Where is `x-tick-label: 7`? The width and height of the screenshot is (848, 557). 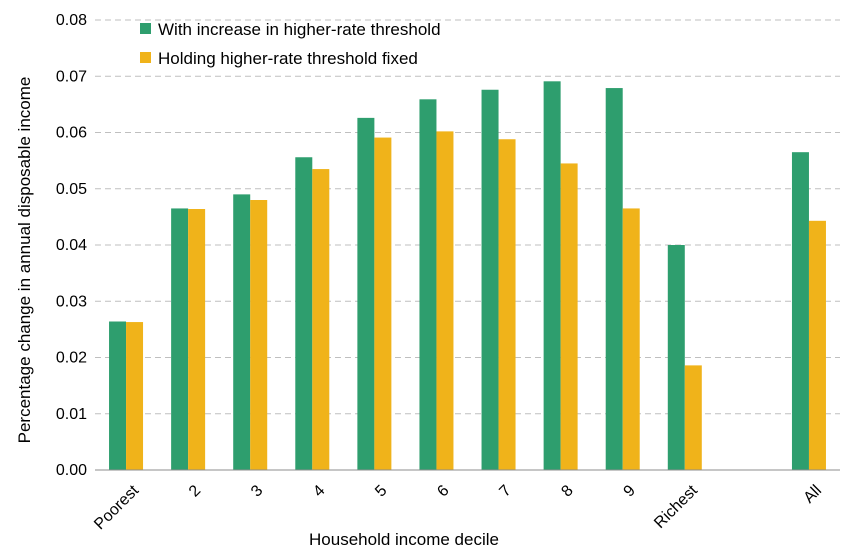
x-tick-label: 7 is located at coordinates (505, 491).